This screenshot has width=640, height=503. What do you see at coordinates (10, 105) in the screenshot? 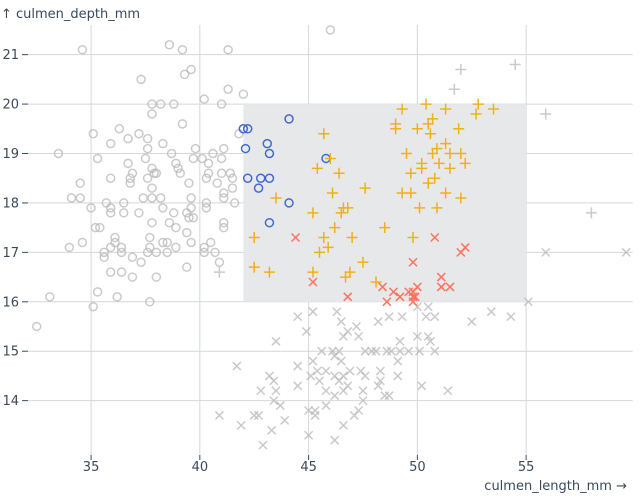
I see `y-tick-label: 20` at bounding box center [10, 105].